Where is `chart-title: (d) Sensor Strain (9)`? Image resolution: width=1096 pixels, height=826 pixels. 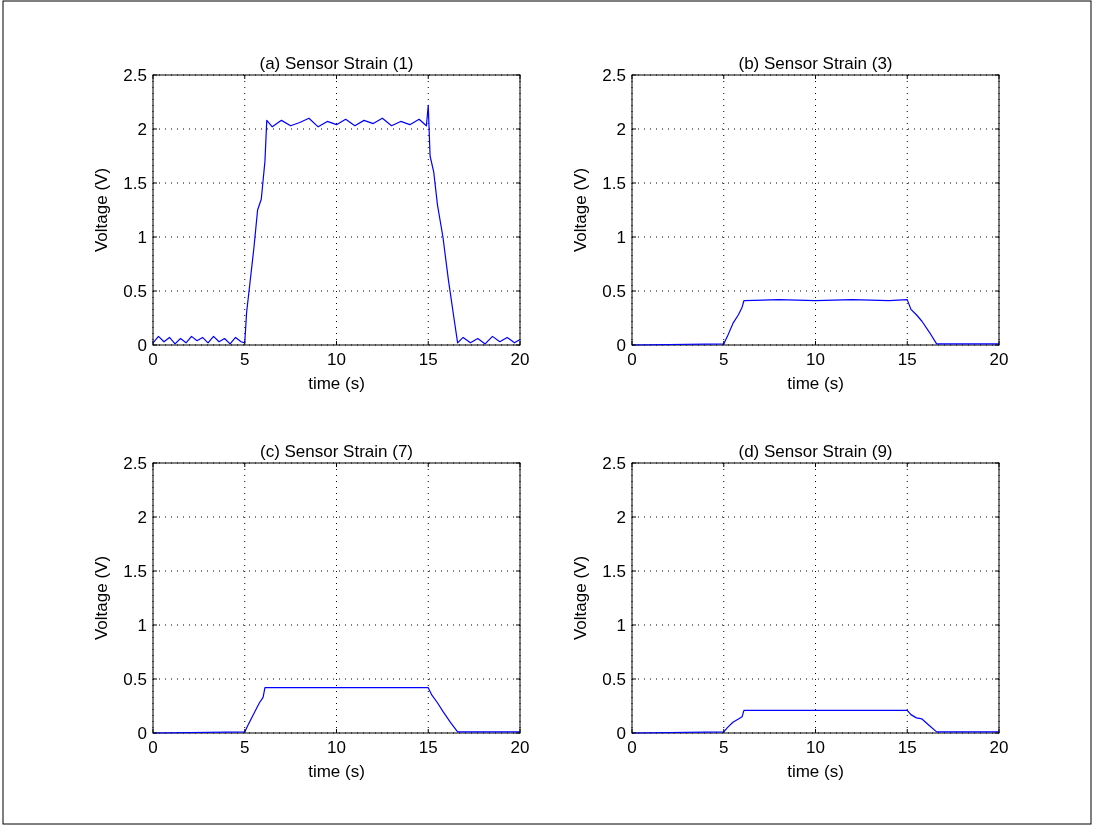 chart-title: (d) Sensor Strain (9) is located at coordinates (815, 451).